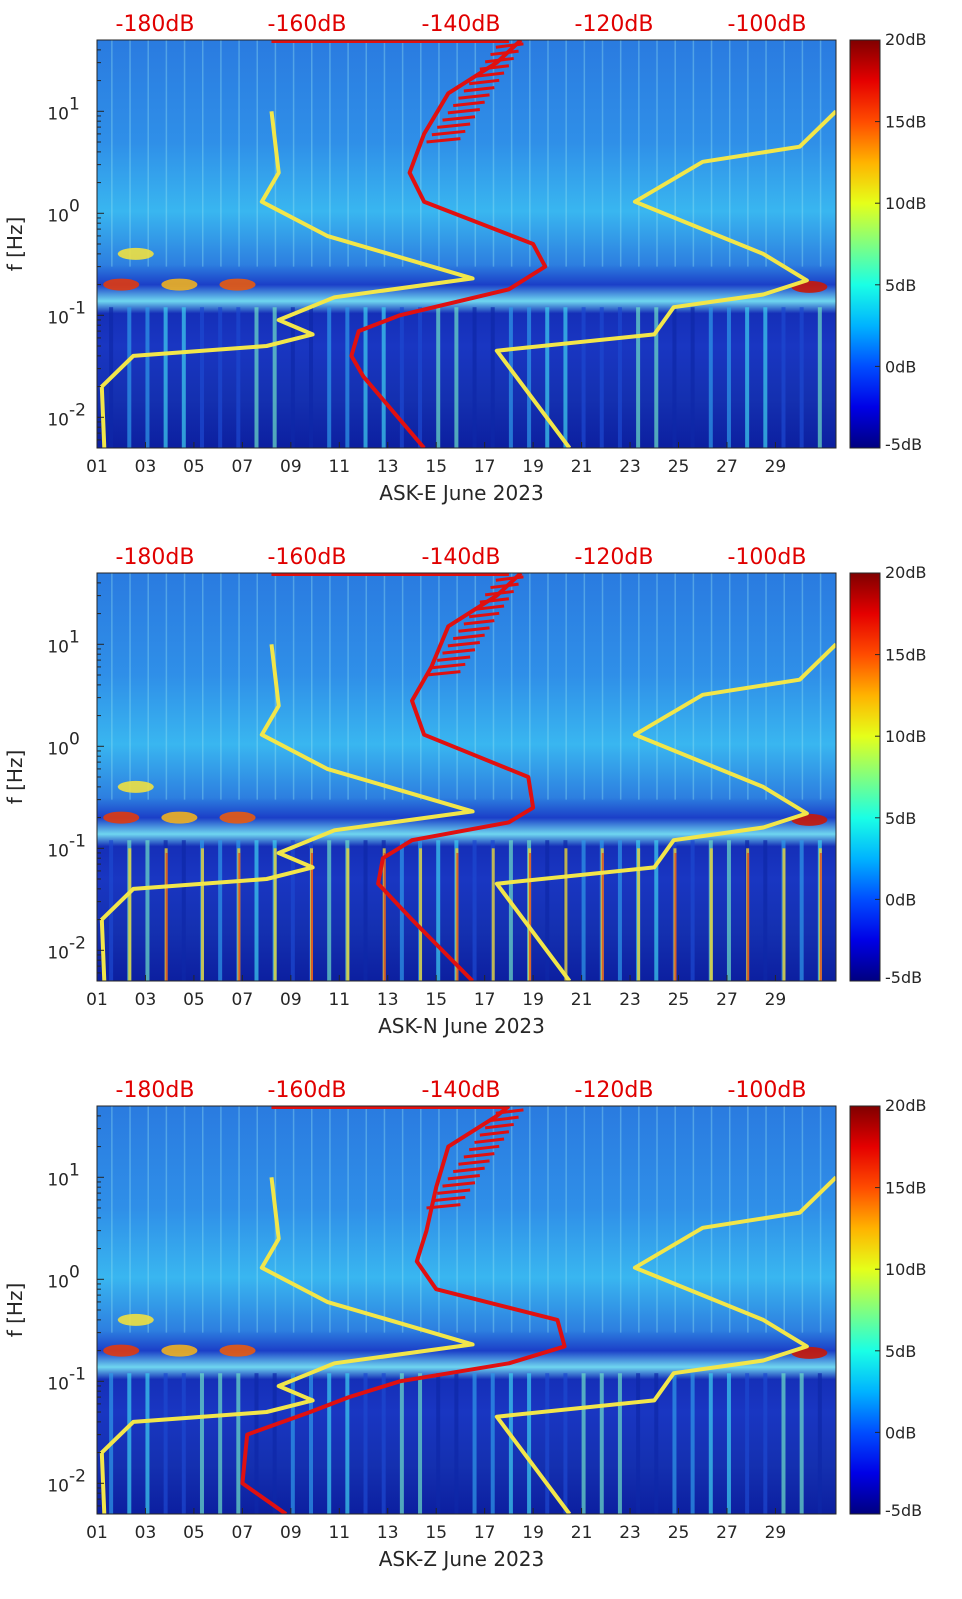 The image size is (962, 1599). Describe the element at coordinates (194, 1533) in the screenshot. I see `x-tick-label: 05` at that location.